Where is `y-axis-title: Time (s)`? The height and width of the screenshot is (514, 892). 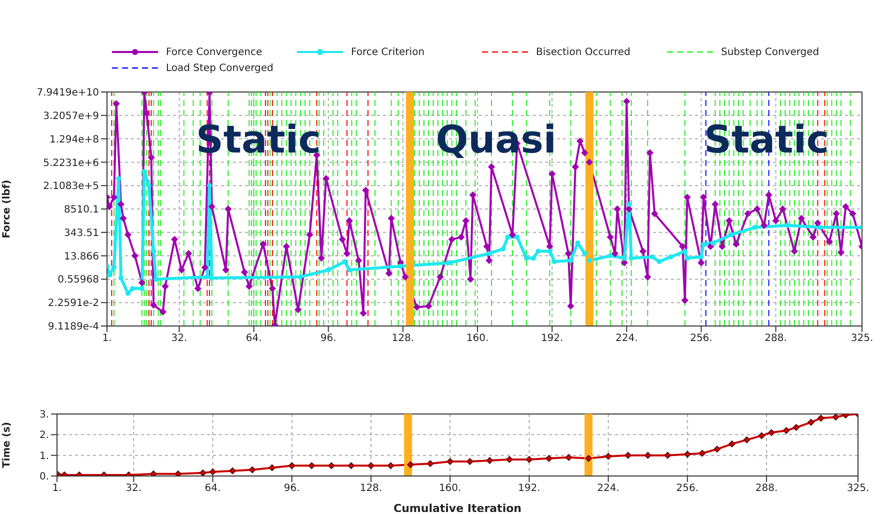 y-axis-title: Time (s) is located at coordinates (7, 445).